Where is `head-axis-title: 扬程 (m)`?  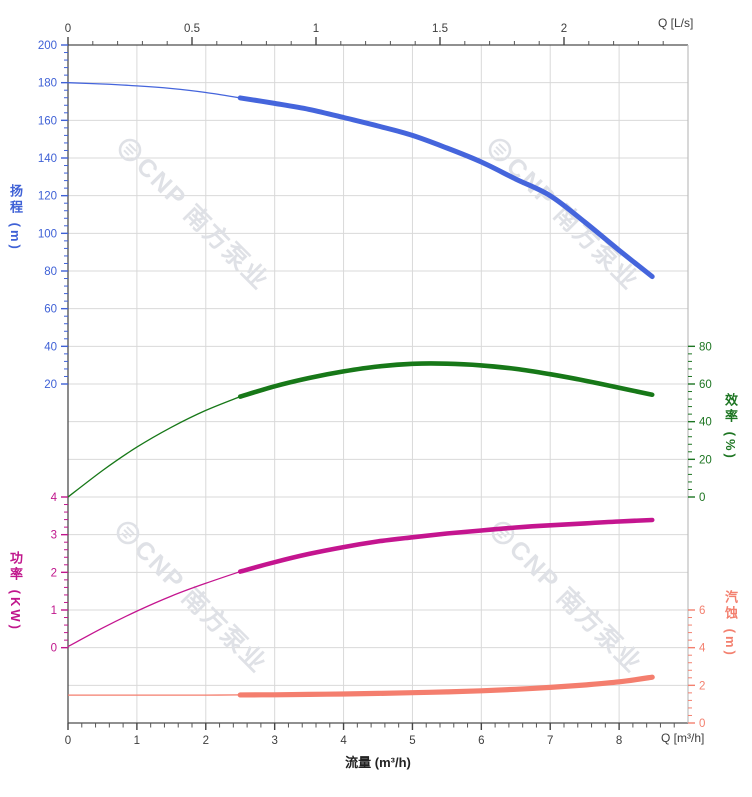 head-axis-title: 扬程 (m) is located at coordinates (15, 218).